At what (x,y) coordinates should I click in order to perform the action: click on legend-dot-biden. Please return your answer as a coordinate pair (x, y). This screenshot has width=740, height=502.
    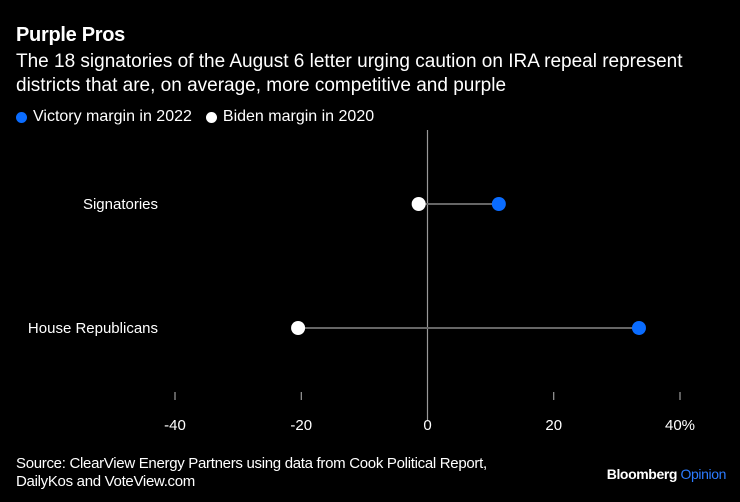
    Looking at the image, I should click on (211, 117).